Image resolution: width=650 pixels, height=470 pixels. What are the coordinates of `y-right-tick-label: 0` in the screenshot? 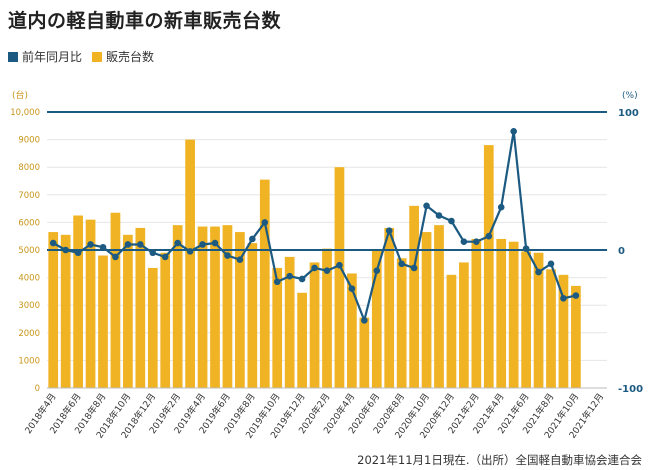 It's located at (621, 251).